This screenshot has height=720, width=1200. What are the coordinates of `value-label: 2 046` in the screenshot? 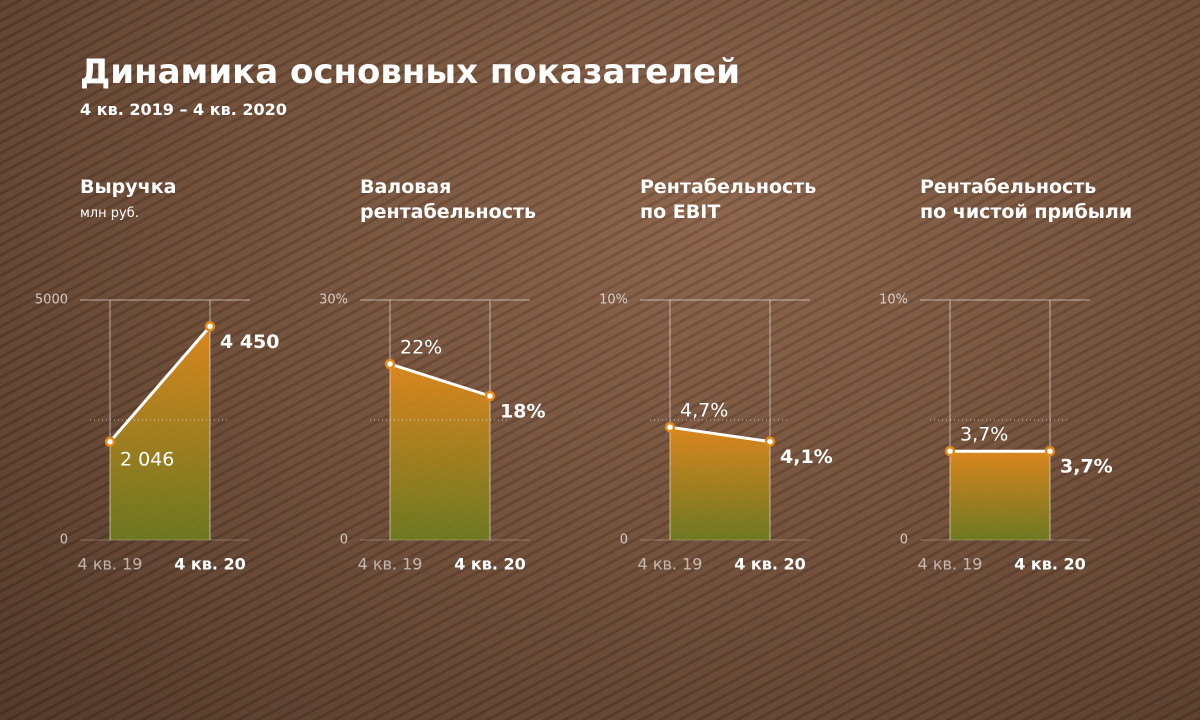 It's located at (147, 459).